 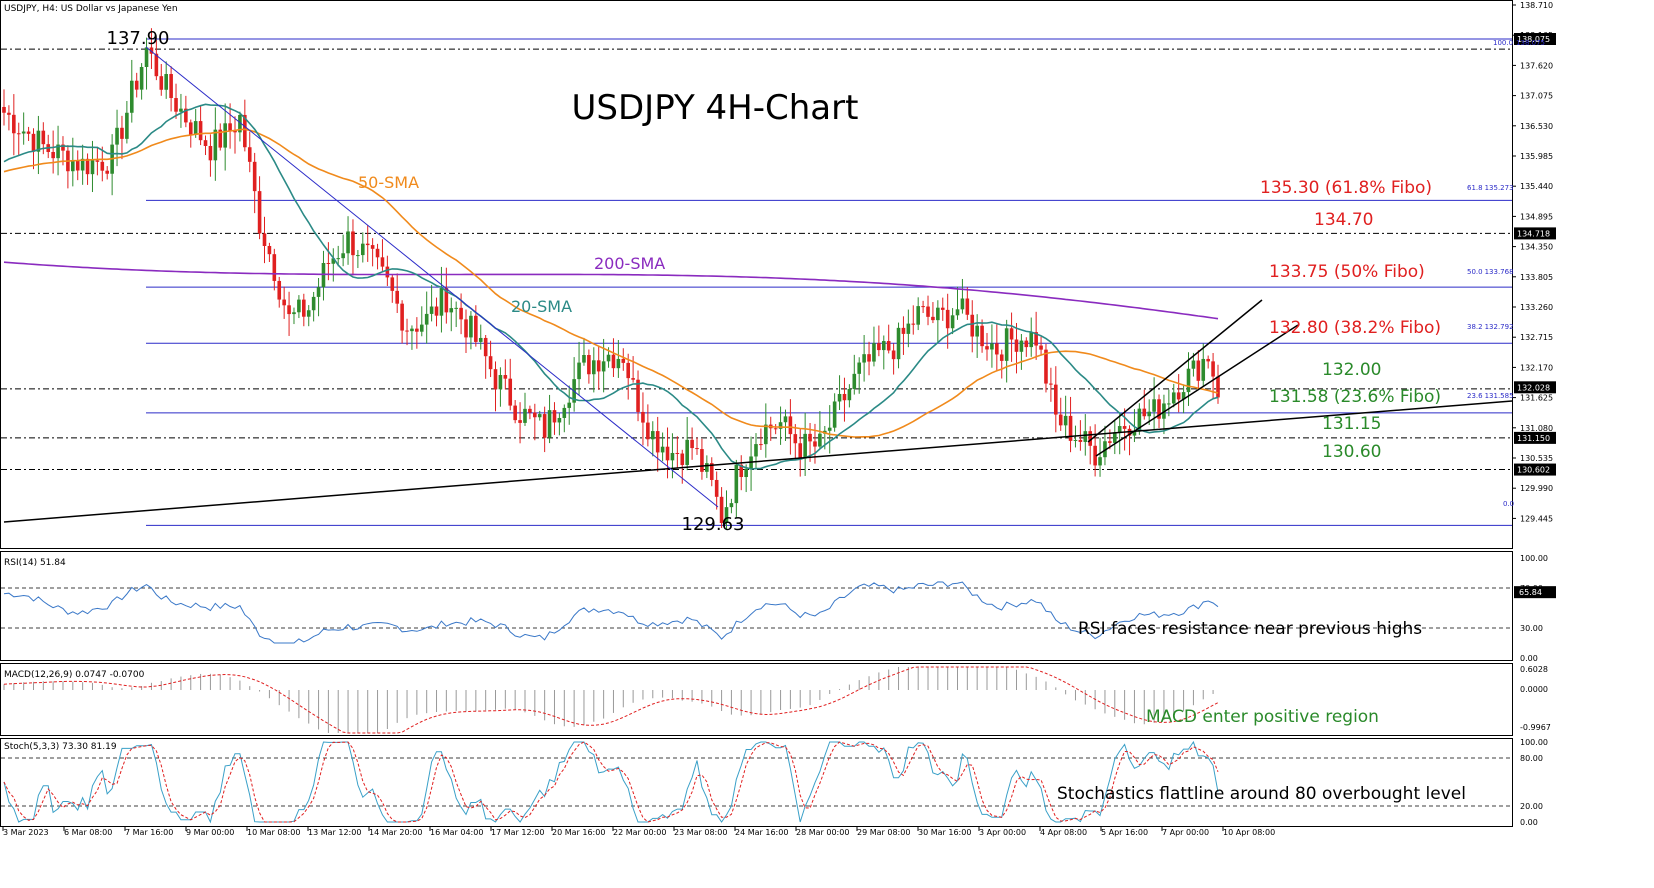 What do you see at coordinates (1124, 832) in the screenshot?
I see `time-tick-label: 5 Apr 16:00` at bounding box center [1124, 832].